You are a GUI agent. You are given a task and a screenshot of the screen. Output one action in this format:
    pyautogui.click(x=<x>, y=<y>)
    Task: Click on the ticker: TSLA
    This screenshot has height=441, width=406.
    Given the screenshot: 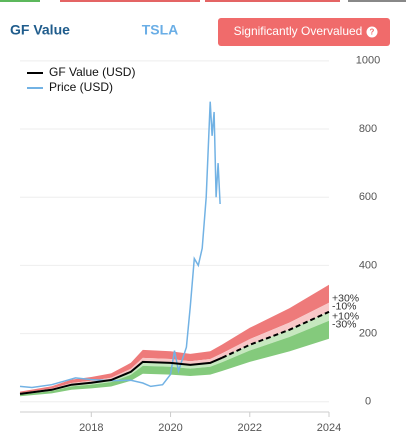 What is the action you would take?
    pyautogui.click(x=160, y=30)
    